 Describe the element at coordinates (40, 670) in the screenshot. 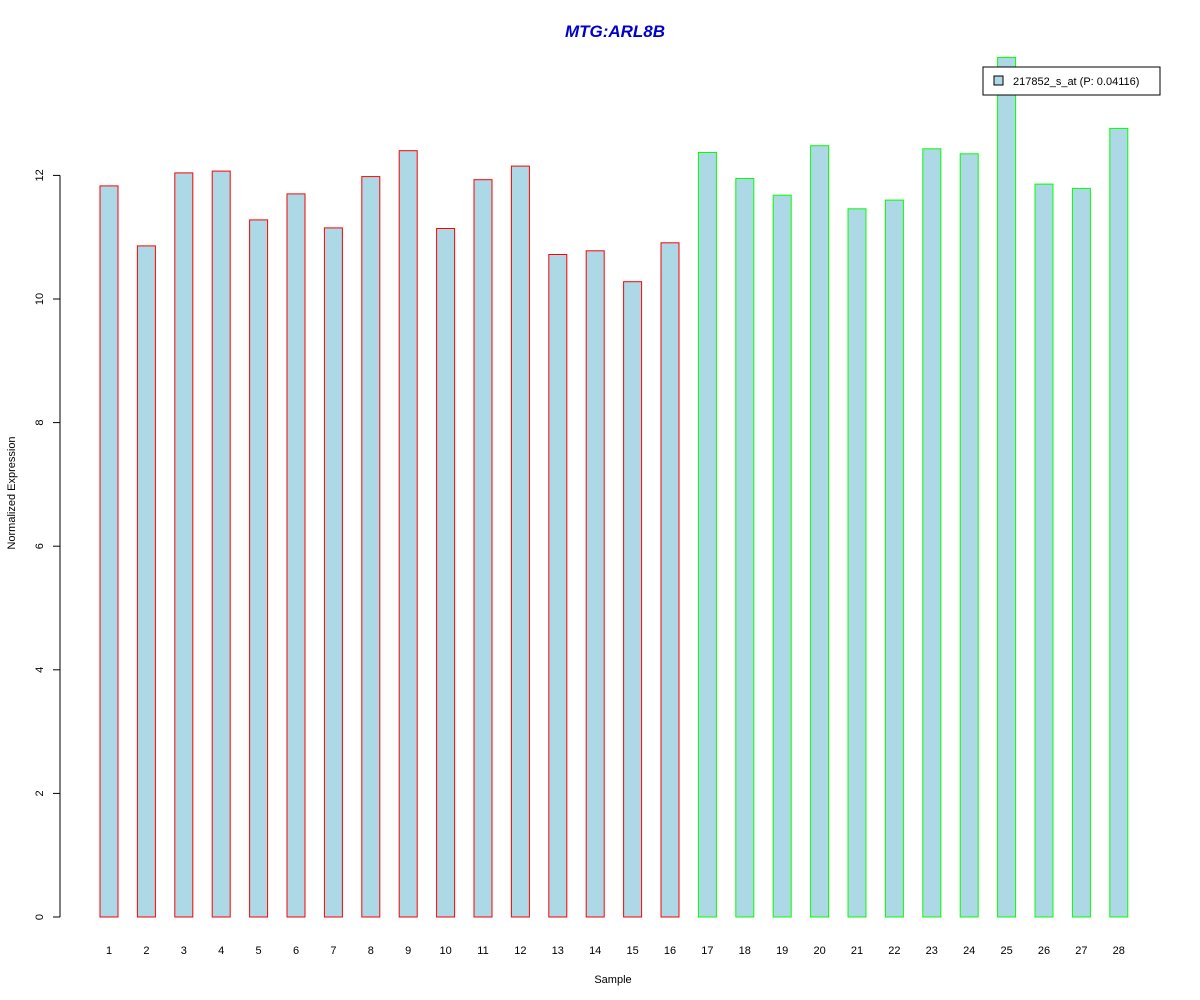

I see `y-tick-label: 4` at that location.